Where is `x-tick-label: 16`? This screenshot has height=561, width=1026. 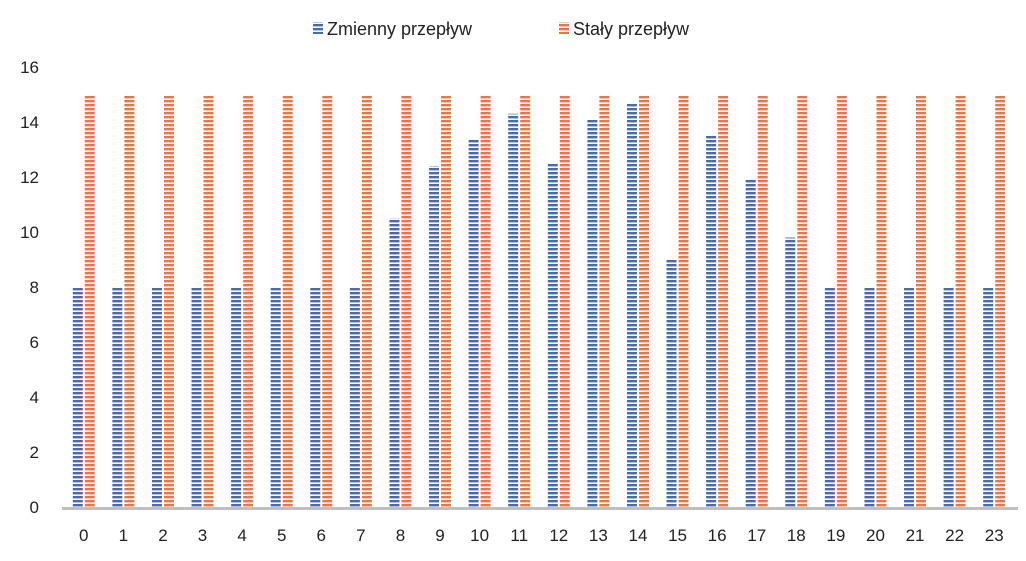
x-tick-label: 16 is located at coordinates (717, 535).